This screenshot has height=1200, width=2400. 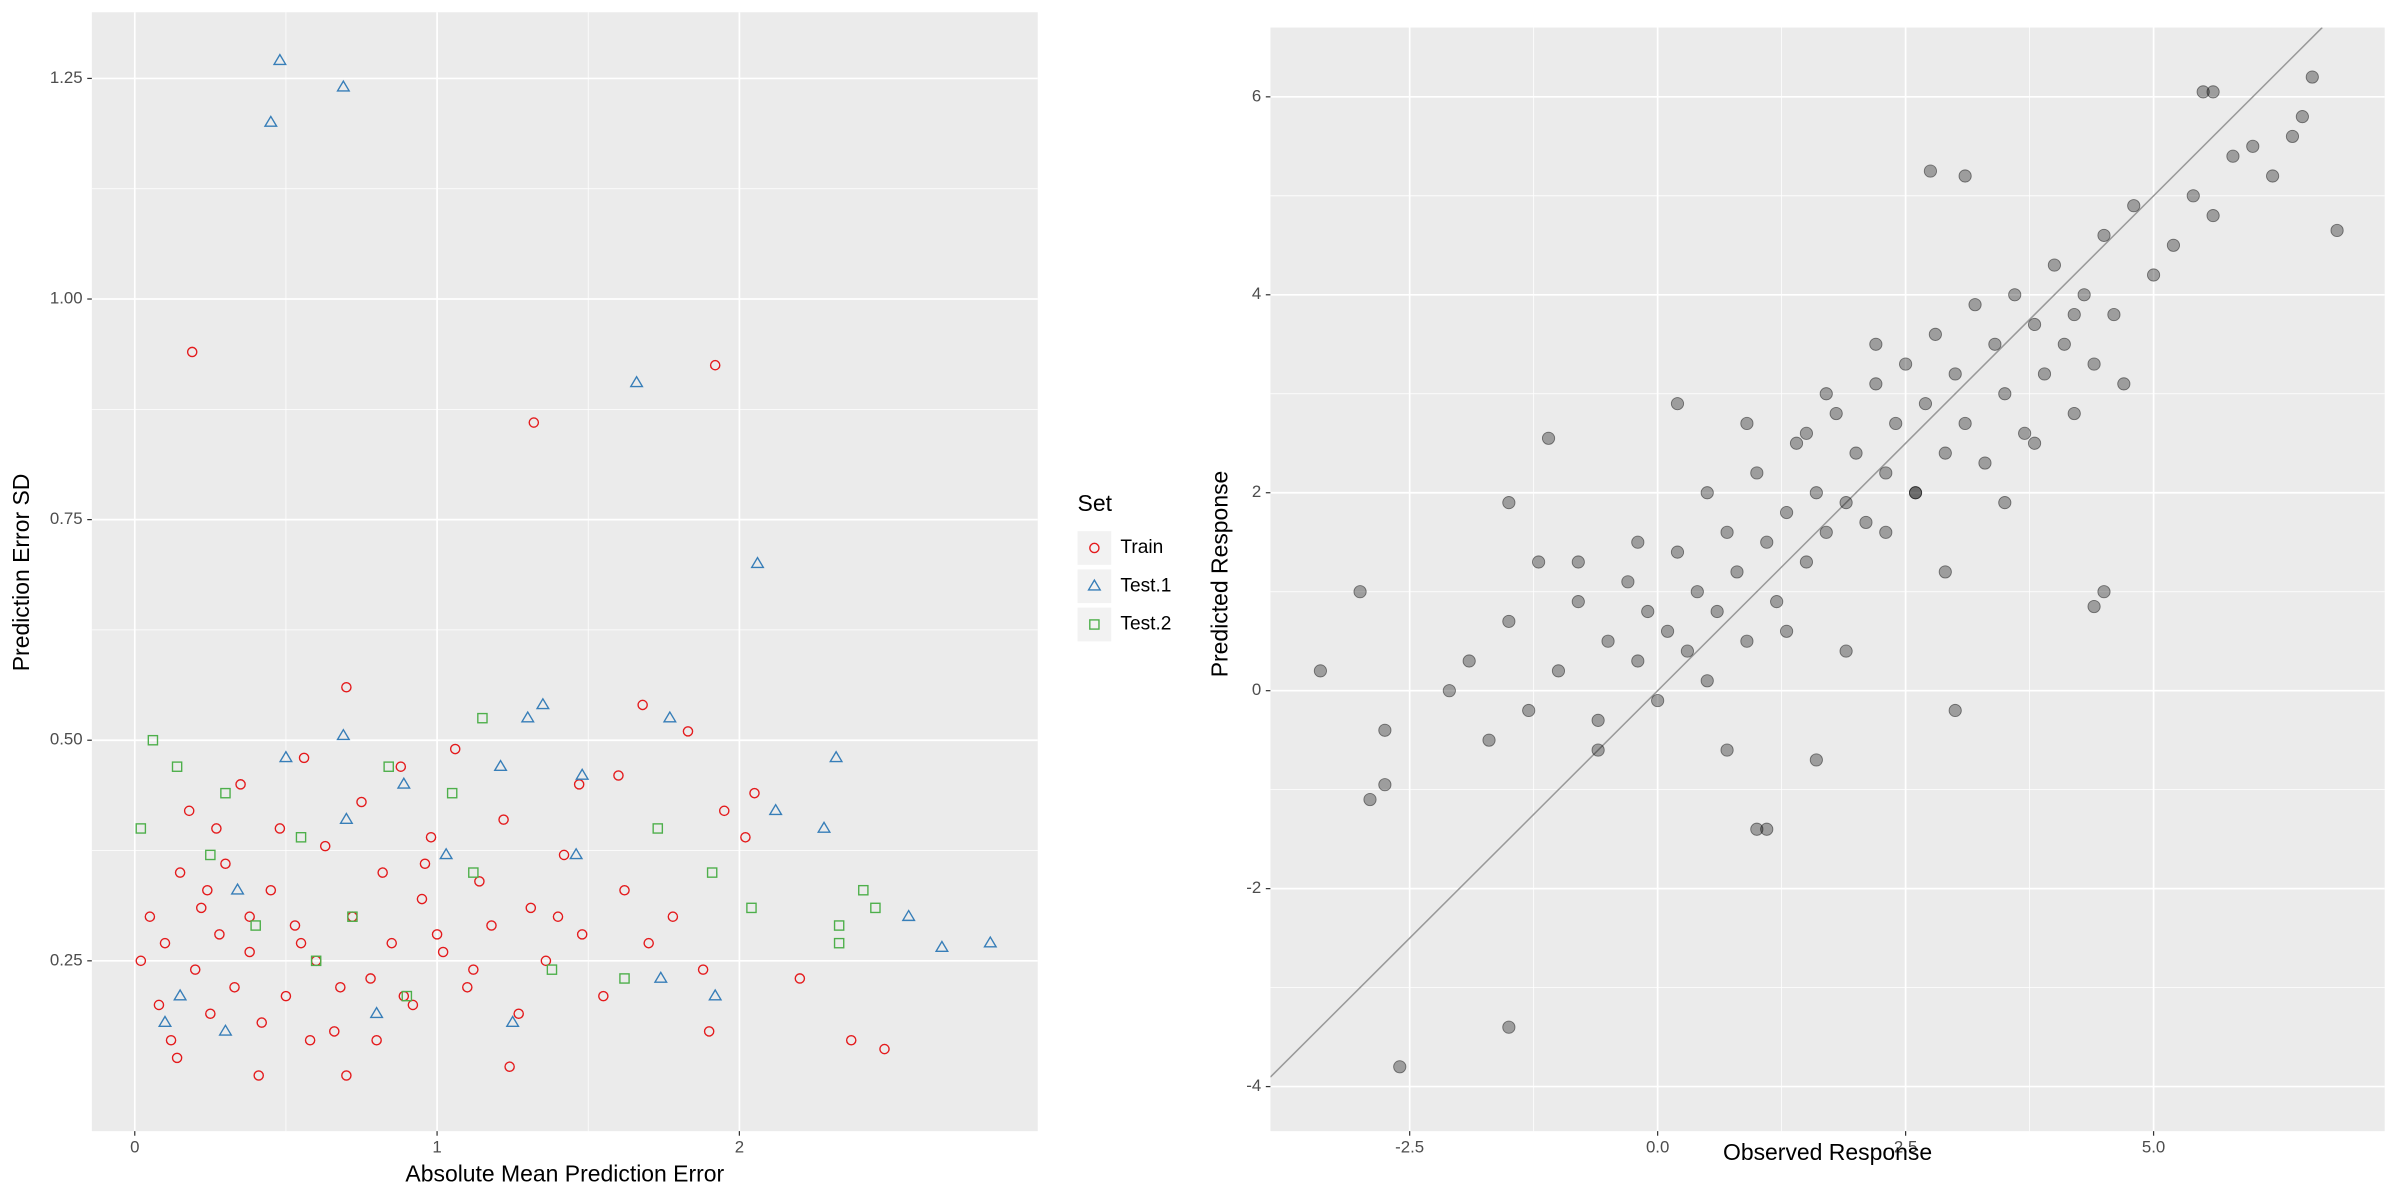 What do you see at coordinates (1253, 887) in the screenshot?
I see `y-tick-label: -2` at bounding box center [1253, 887].